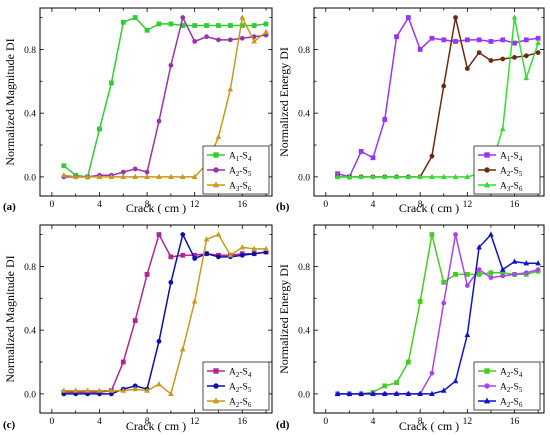 This screenshot has width=550, height=435. Describe the element at coordinates (283, 425) in the screenshot. I see `panel-label: (d)` at that location.